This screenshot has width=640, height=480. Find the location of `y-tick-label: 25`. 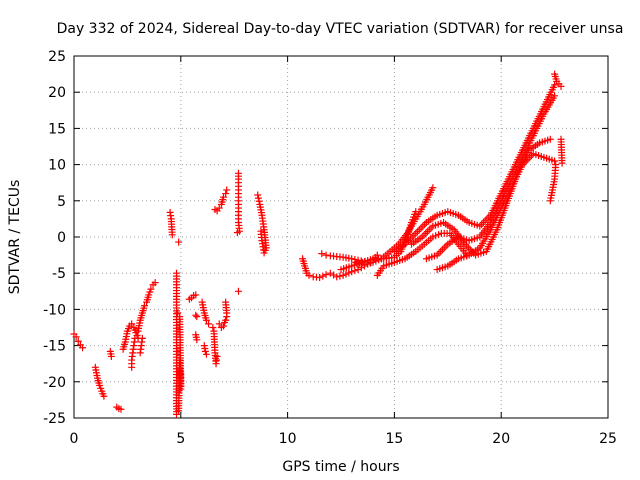

y-tick-label: 25 is located at coordinates (57, 57).